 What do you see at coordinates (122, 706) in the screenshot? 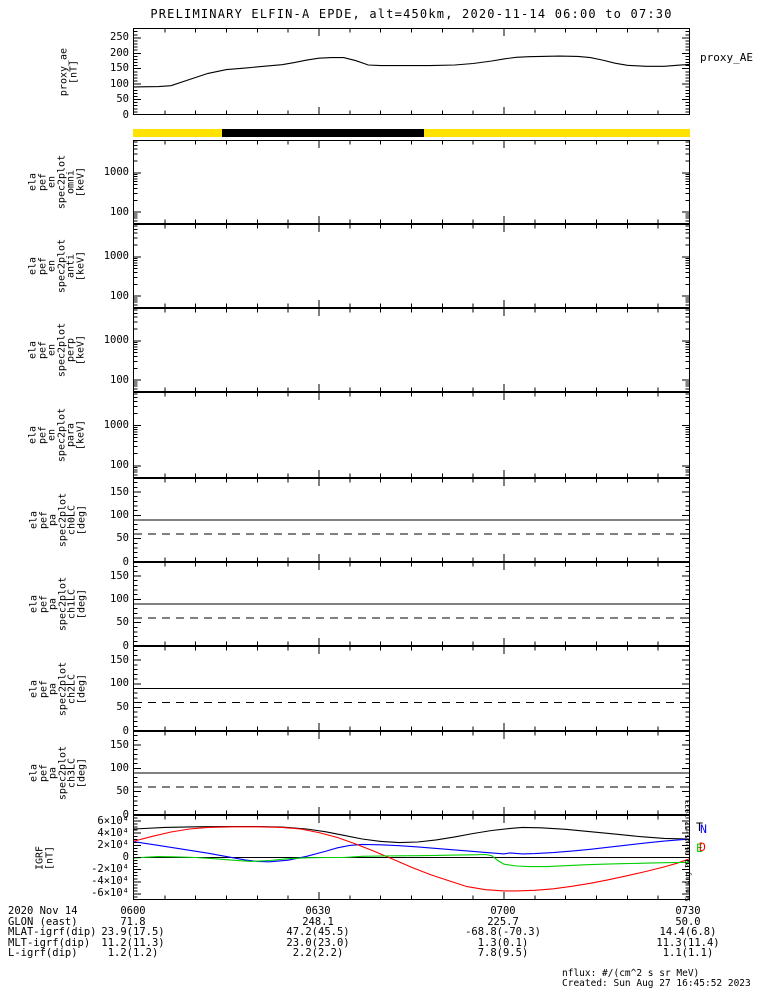
I see `ytick-label-ch2lc: 50` at bounding box center [122, 706].